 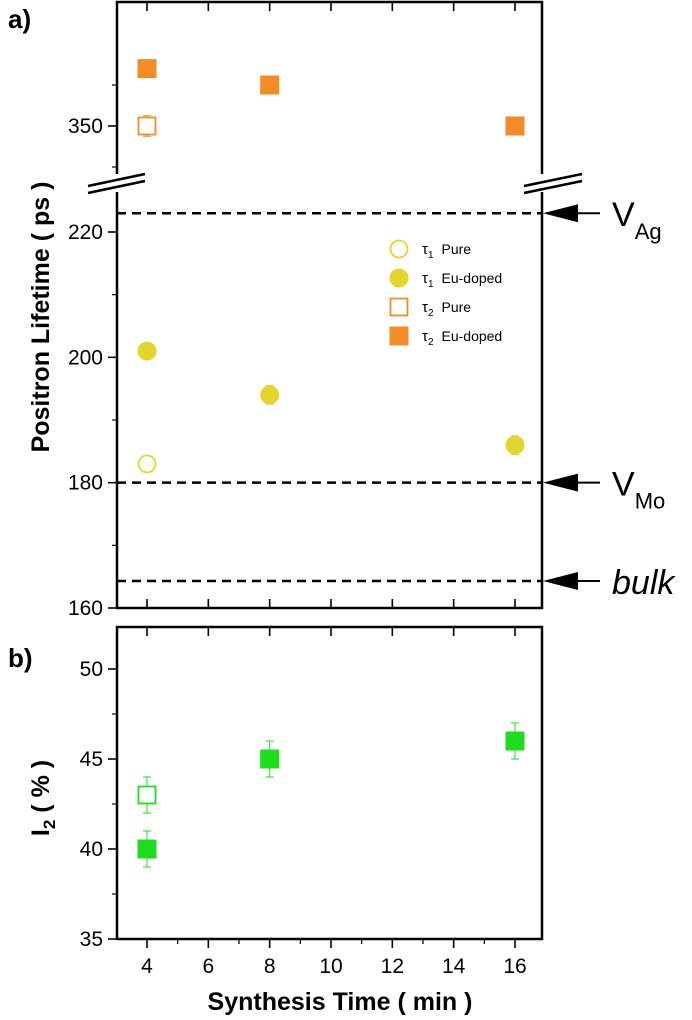 I want to click on legend-entry-label: τ2 Pure, so click(x=446, y=309).